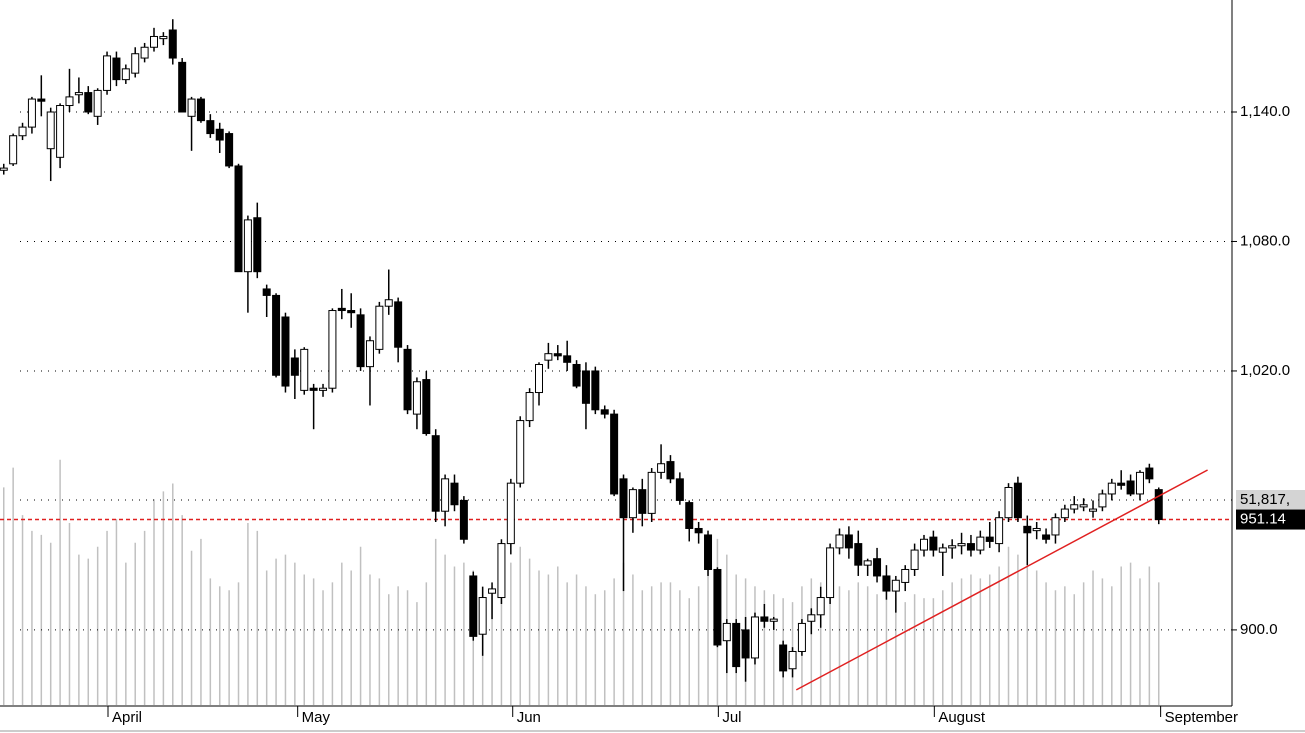  Describe the element at coordinates (1201, 717) in the screenshot. I see `x-tick-label: September` at that location.